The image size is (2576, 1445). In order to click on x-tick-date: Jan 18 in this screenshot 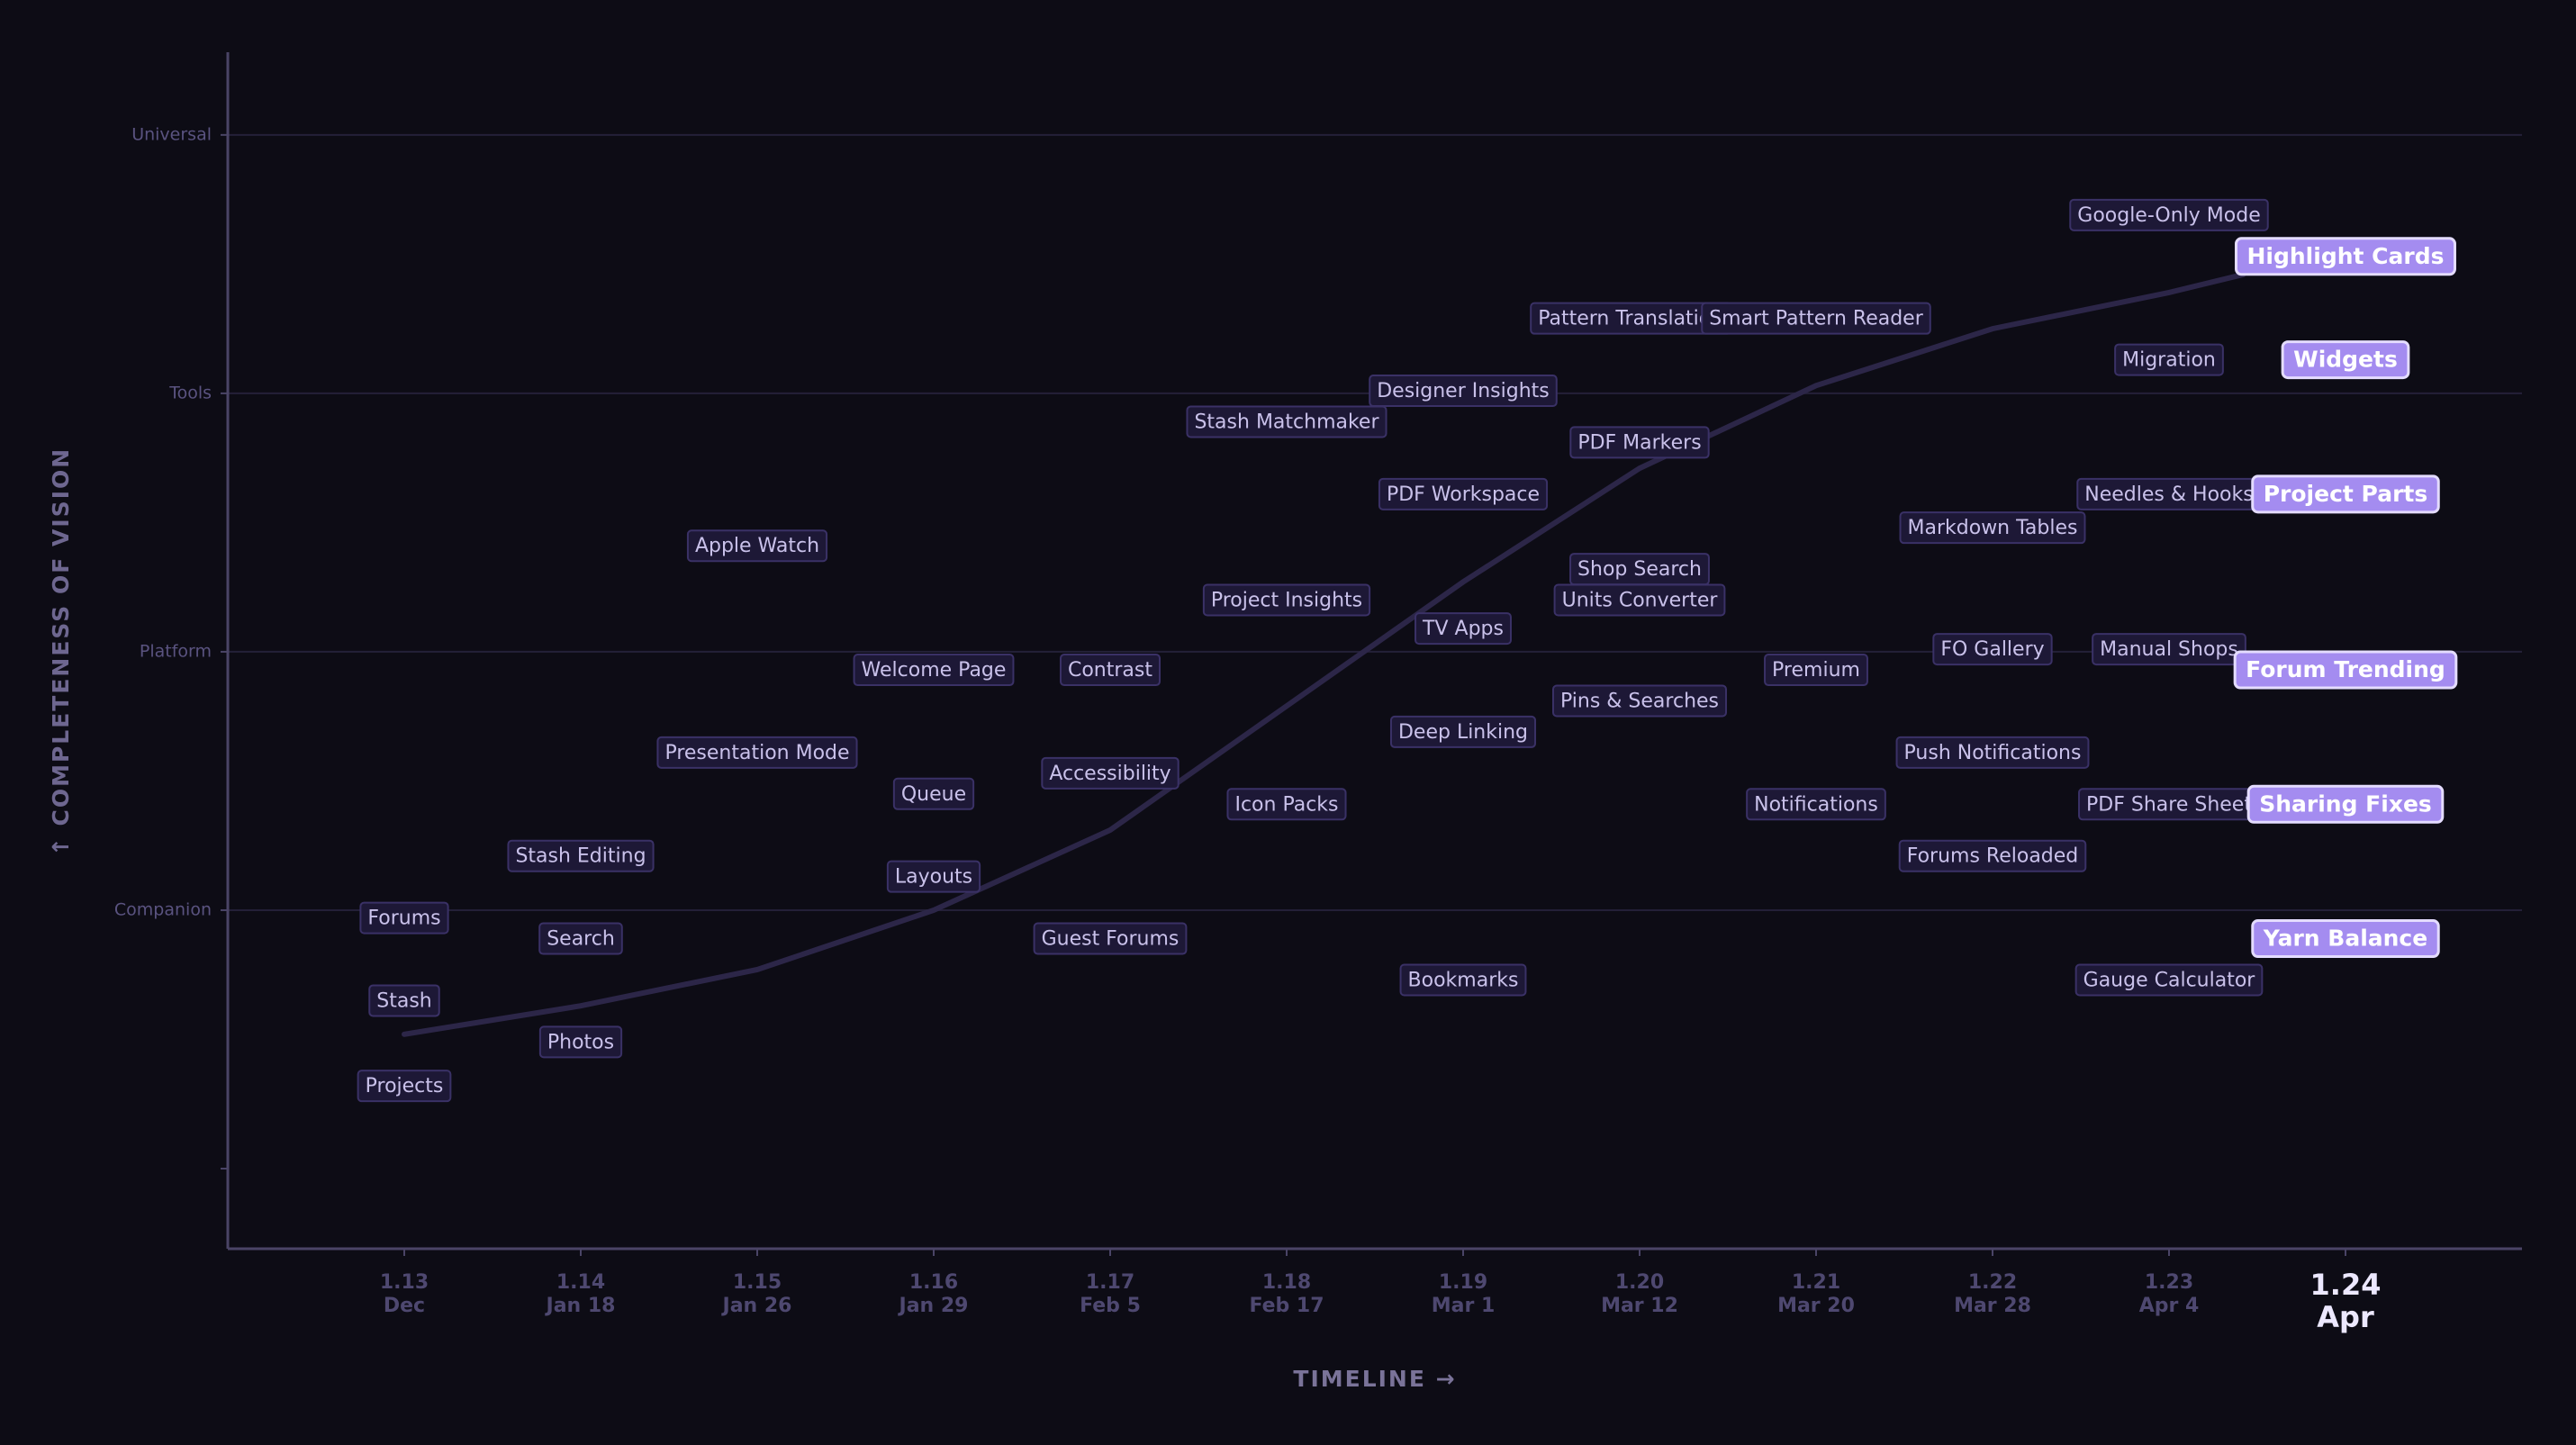, I will do `click(580, 1306)`.